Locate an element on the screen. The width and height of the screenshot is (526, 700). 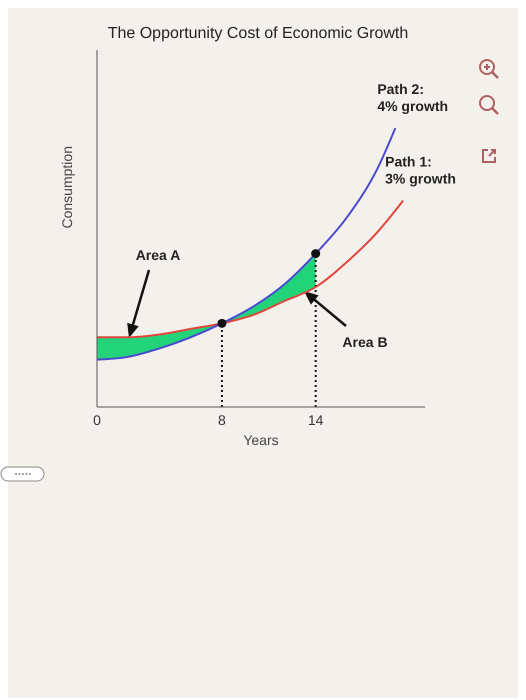
annotation: Area B is located at coordinates (365, 342).